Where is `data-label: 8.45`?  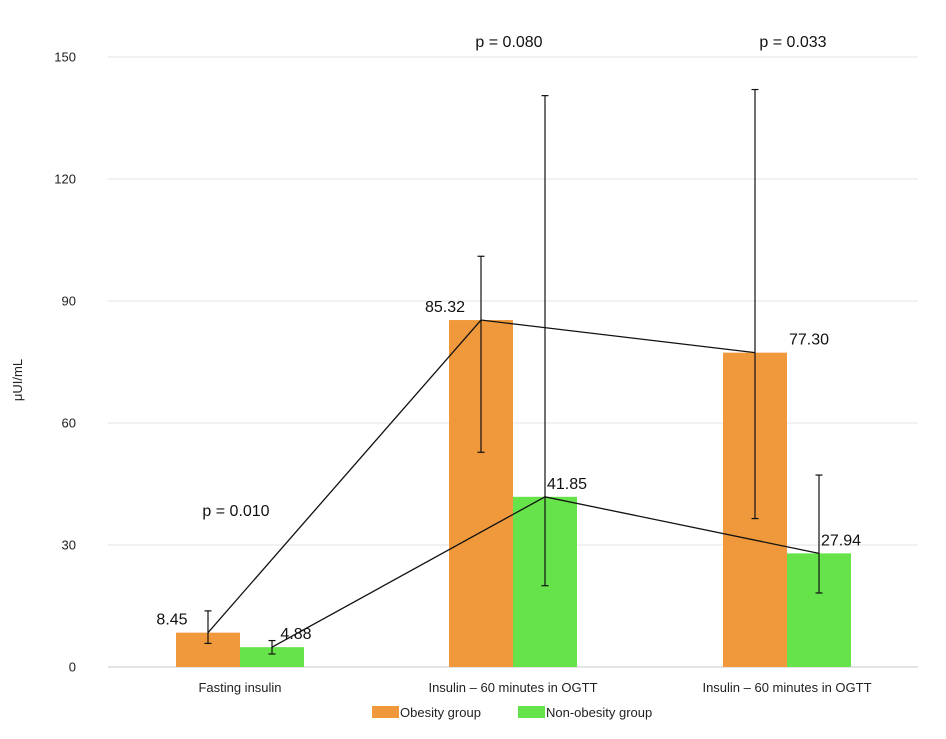 data-label: 8.45 is located at coordinates (171, 620).